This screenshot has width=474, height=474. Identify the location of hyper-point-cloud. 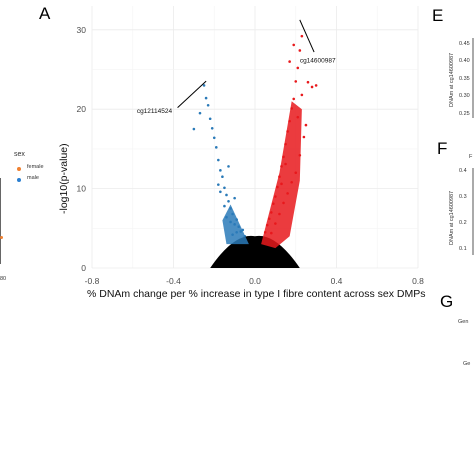
(281, 175).